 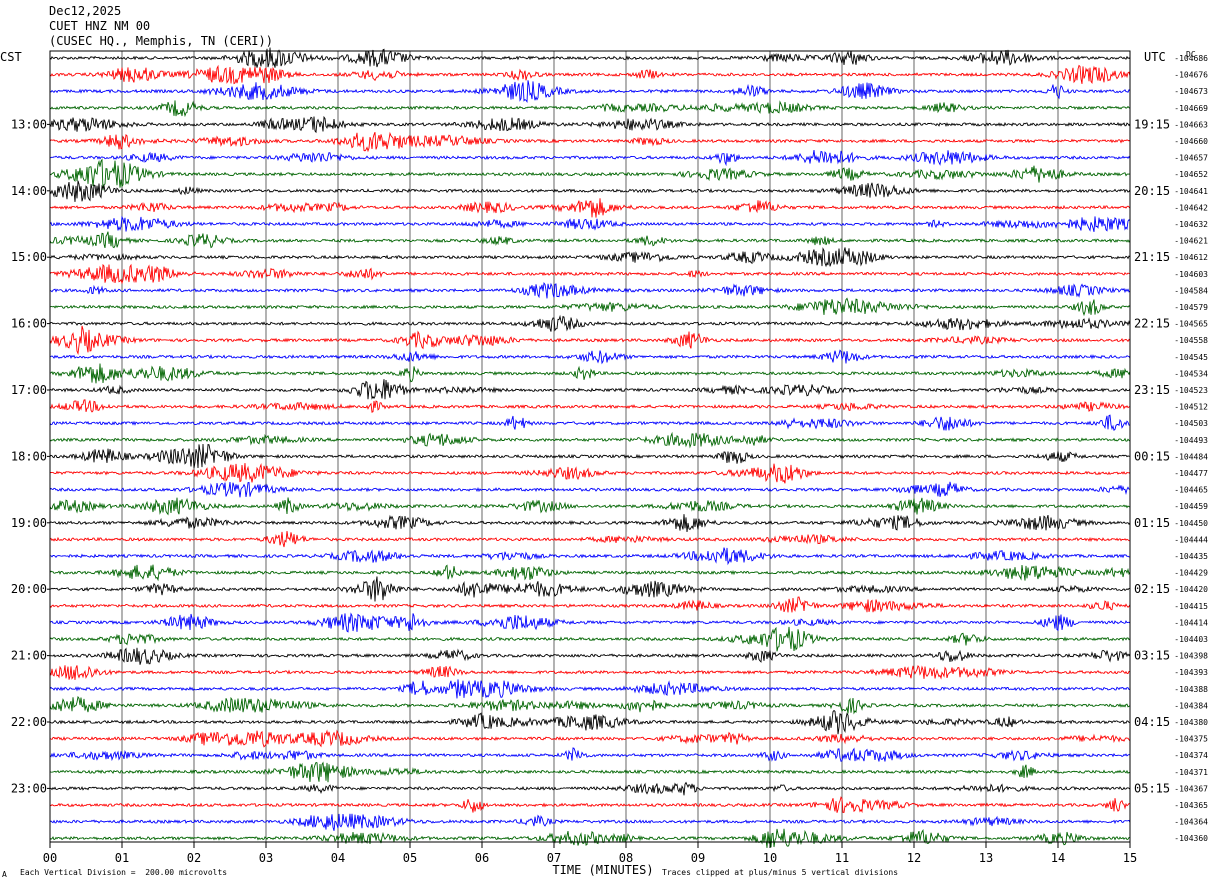 What do you see at coordinates (194, 858) in the screenshot?
I see `x-tick-label-02: 02` at bounding box center [194, 858].